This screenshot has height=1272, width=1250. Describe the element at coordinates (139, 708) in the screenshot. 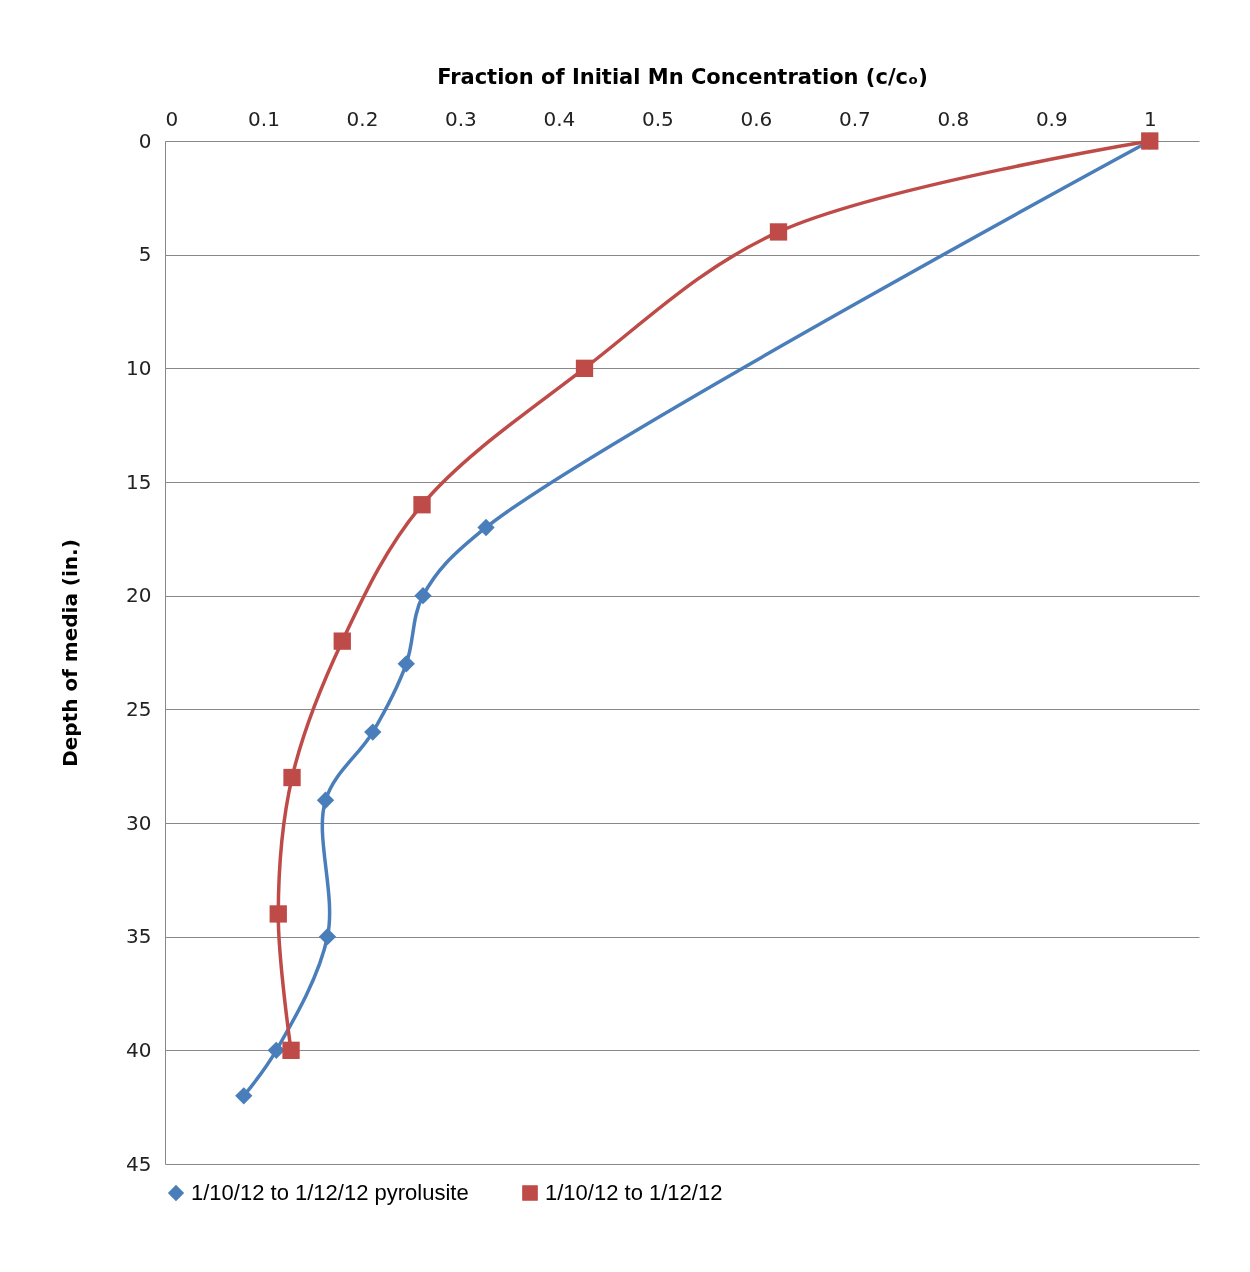

I see `y-tick-label: 25` at that location.